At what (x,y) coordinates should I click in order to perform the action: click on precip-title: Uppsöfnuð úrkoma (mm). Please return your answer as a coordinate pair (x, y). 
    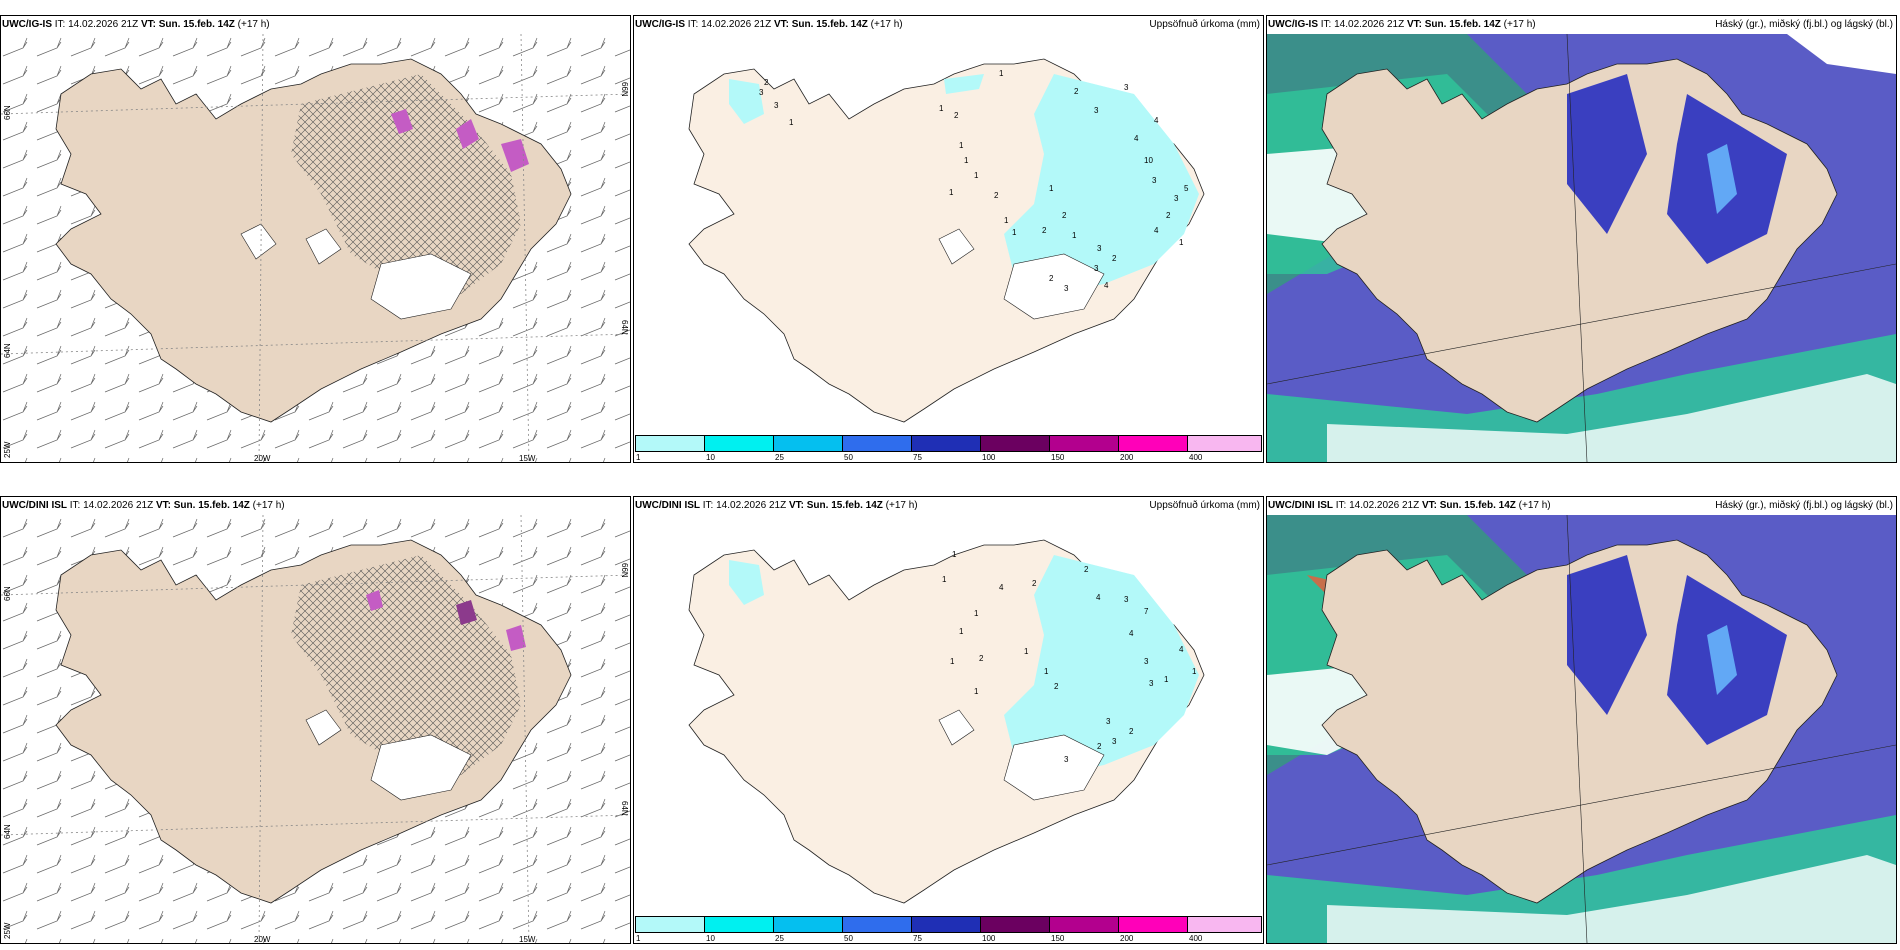
    Looking at the image, I should click on (1204, 505).